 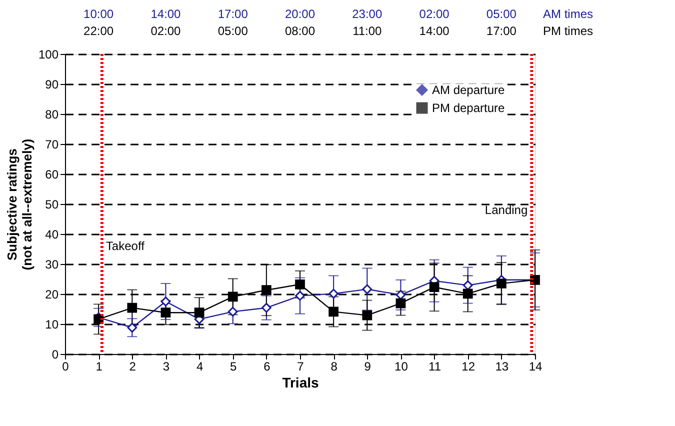 What do you see at coordinates (535, 367) in the screenshot?
I see `x-tick-label: 14` at bounding box center [535, 367].